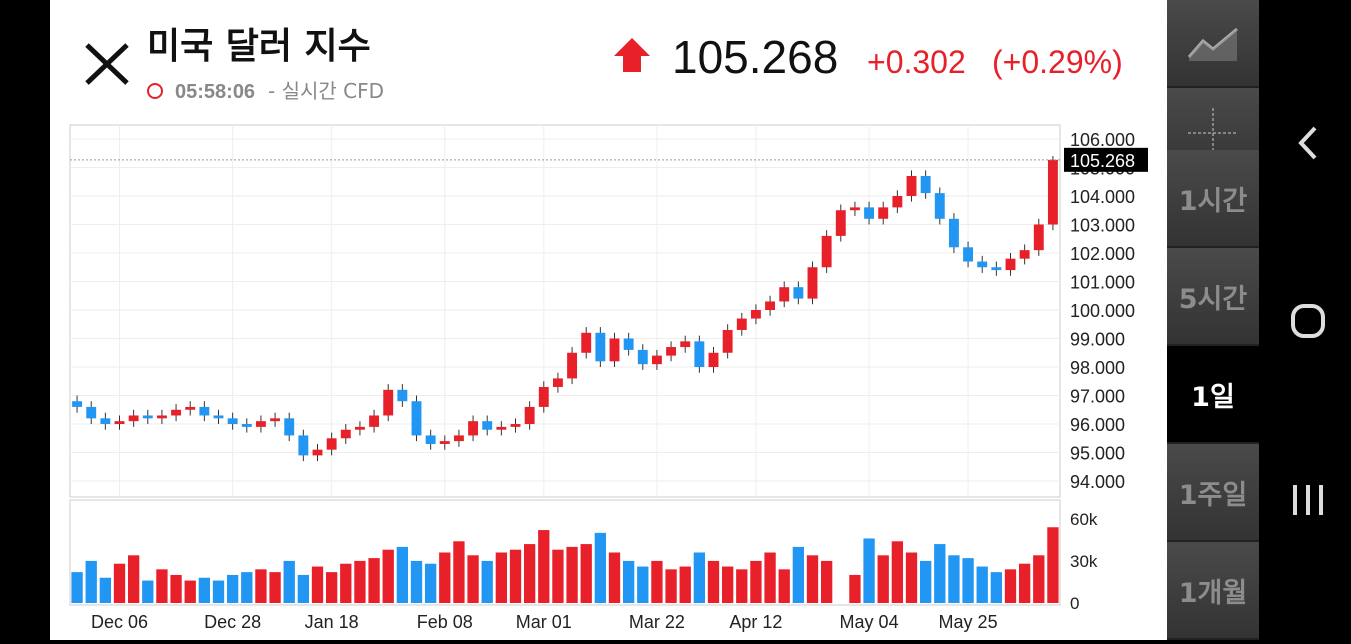  I want to click on y-tick-label: 102.000, so click(1102, 254).